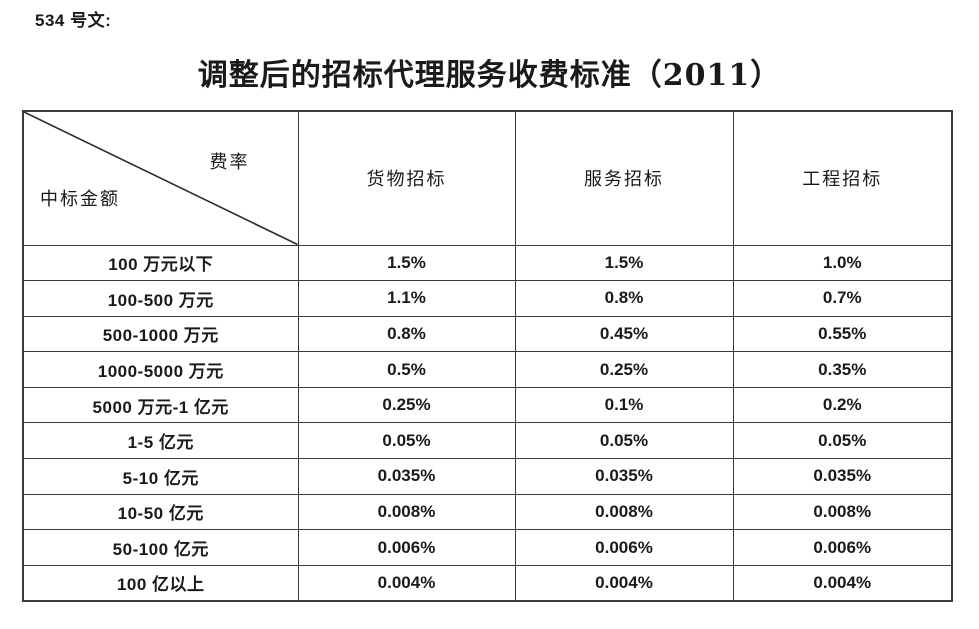  I want to click on rate-cell: 1.0%, so click(842, 263).